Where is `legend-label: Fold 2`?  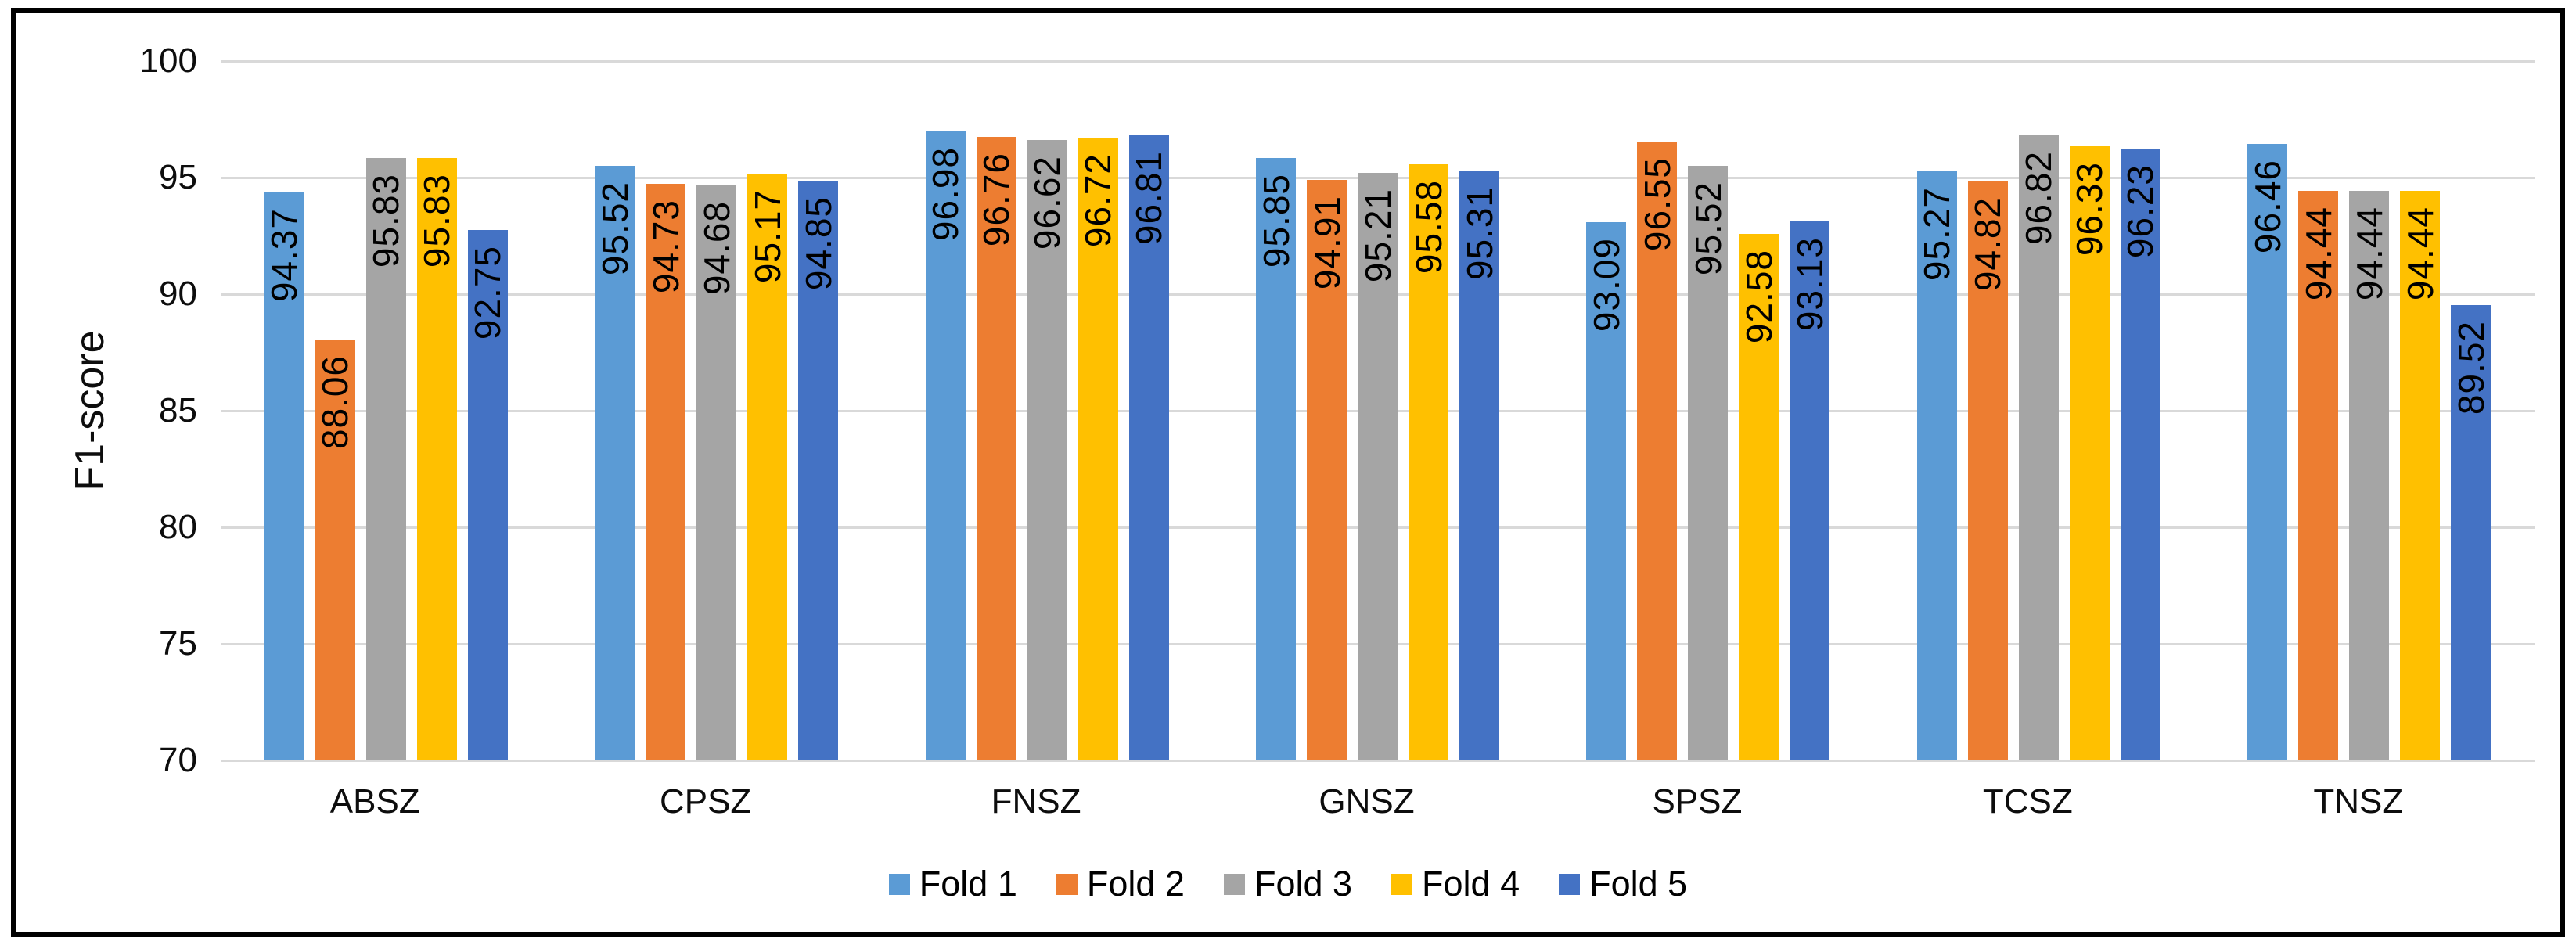 legend-label: Fold 2 is located at coordinates (1136, 884).